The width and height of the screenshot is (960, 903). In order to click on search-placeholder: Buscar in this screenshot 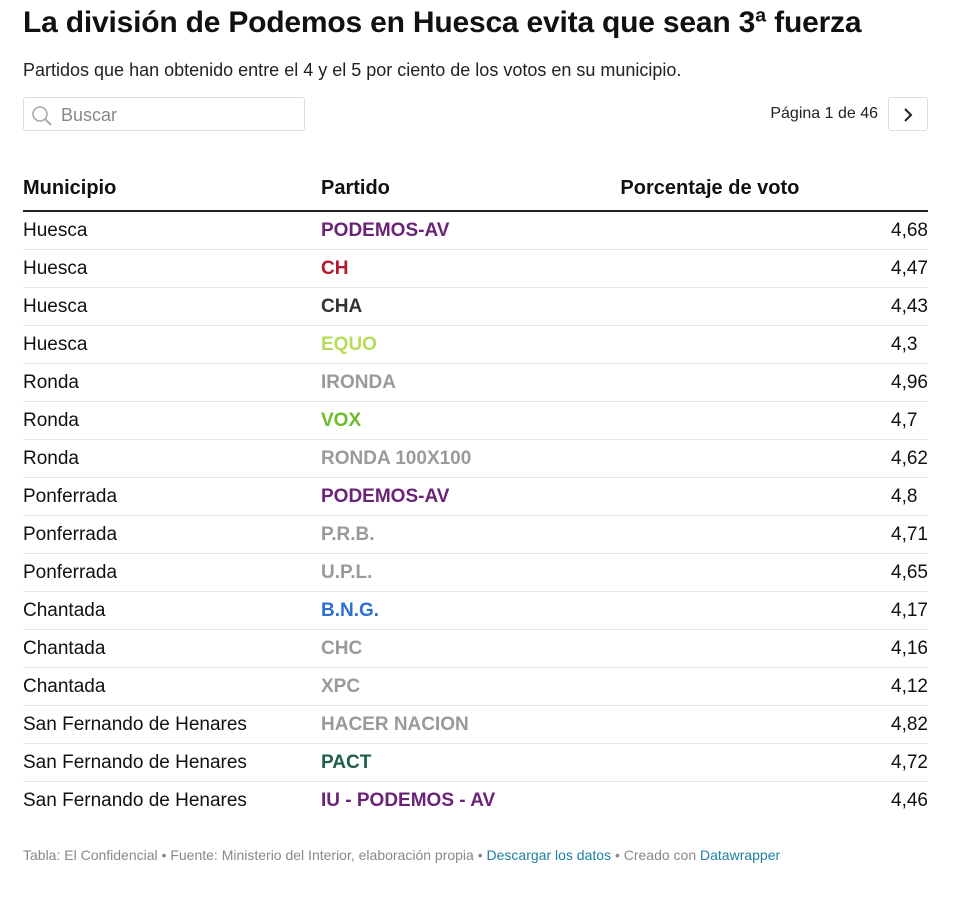, I will do `click(89, 115)`.